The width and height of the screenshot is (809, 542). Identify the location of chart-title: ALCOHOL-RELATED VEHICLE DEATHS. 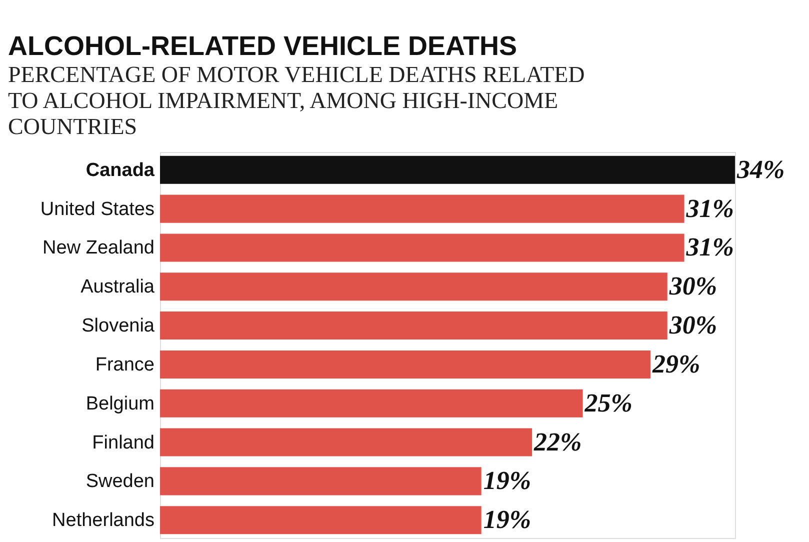
(262, 46).